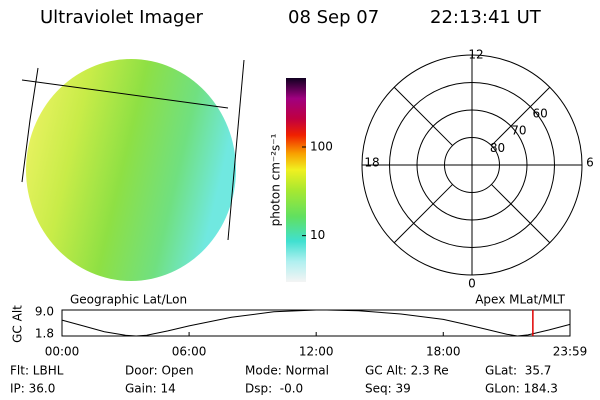 This screenshot has width=600, height=400. I want to click on lat-label: 80, so click(497, 148).